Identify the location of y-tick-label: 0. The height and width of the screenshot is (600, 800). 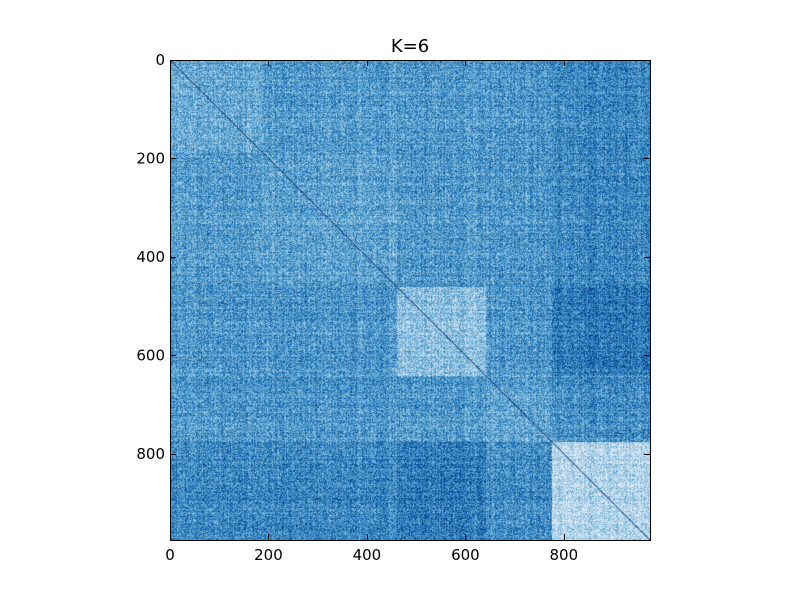
(160, 60).